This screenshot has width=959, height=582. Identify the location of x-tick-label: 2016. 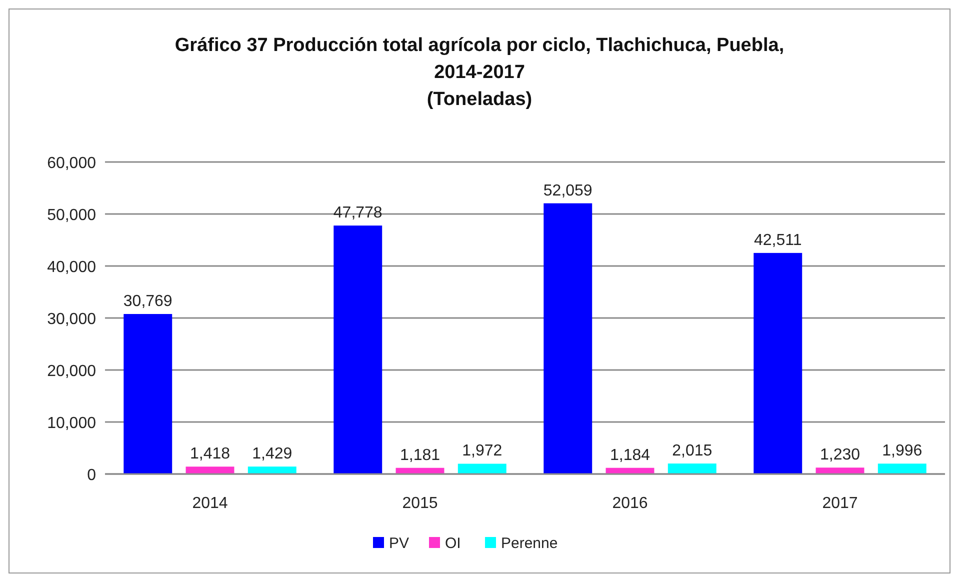
(630, 503).